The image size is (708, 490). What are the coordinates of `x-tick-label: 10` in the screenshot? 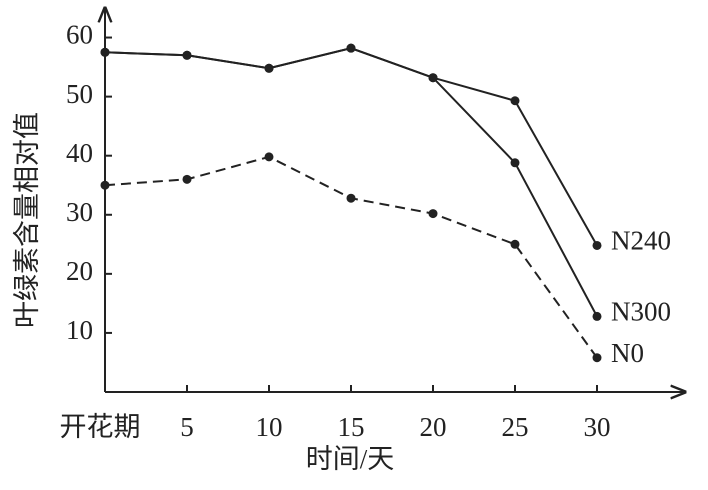 It's located at (269, 427).